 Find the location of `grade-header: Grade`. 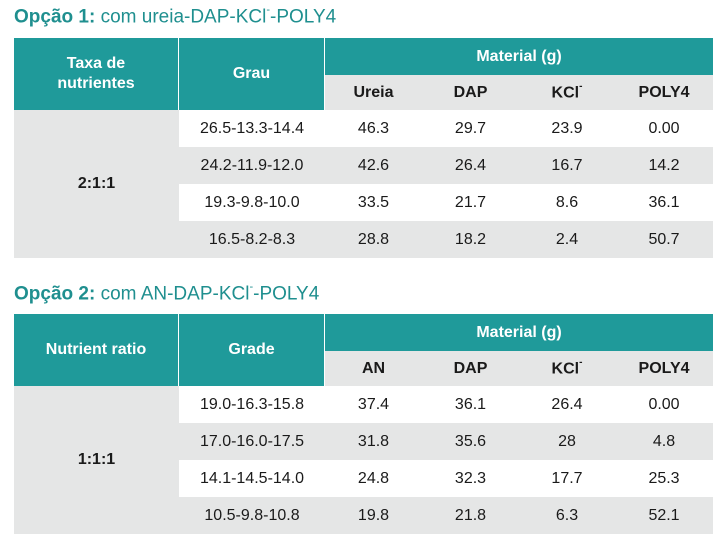

grade-header: Grade is located at coordinates (252, 350).